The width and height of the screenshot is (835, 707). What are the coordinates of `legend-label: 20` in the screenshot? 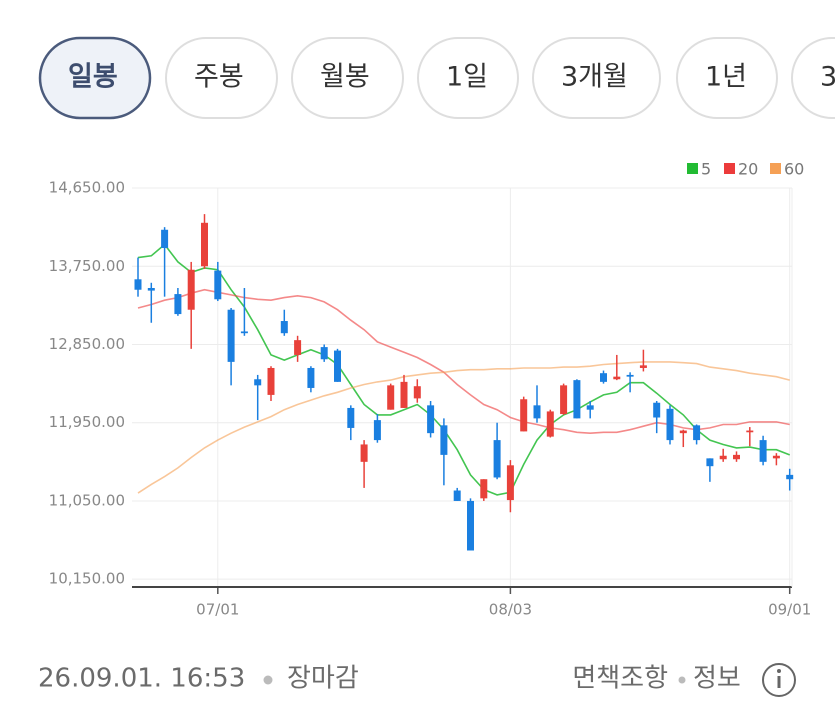 It's located at (748, 169).